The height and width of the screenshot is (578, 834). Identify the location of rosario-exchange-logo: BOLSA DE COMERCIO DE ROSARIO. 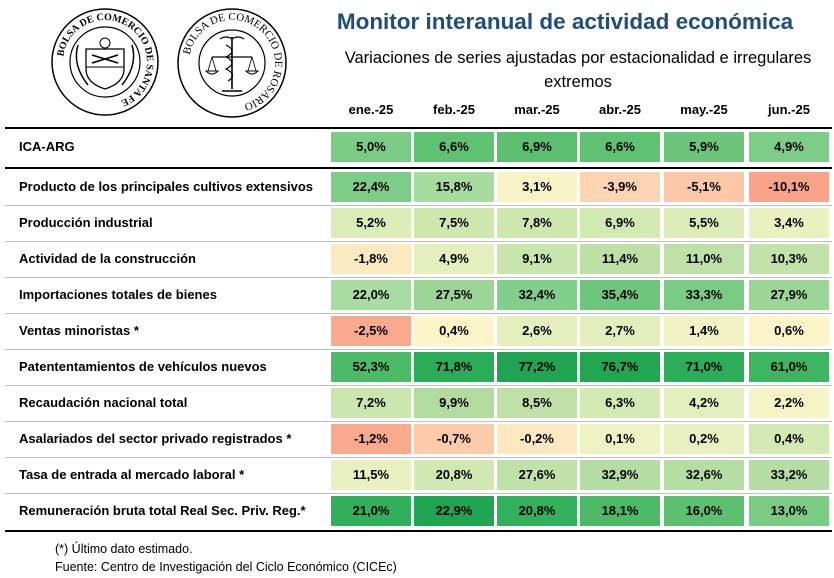
(232, 63).